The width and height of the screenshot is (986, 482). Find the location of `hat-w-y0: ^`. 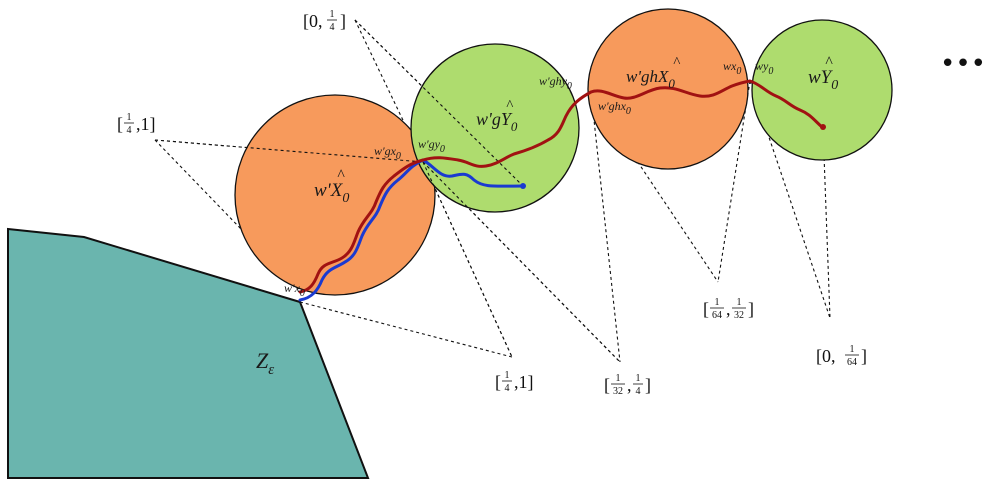

hat-w-y0: ^ is located at coordinates (829, 62).